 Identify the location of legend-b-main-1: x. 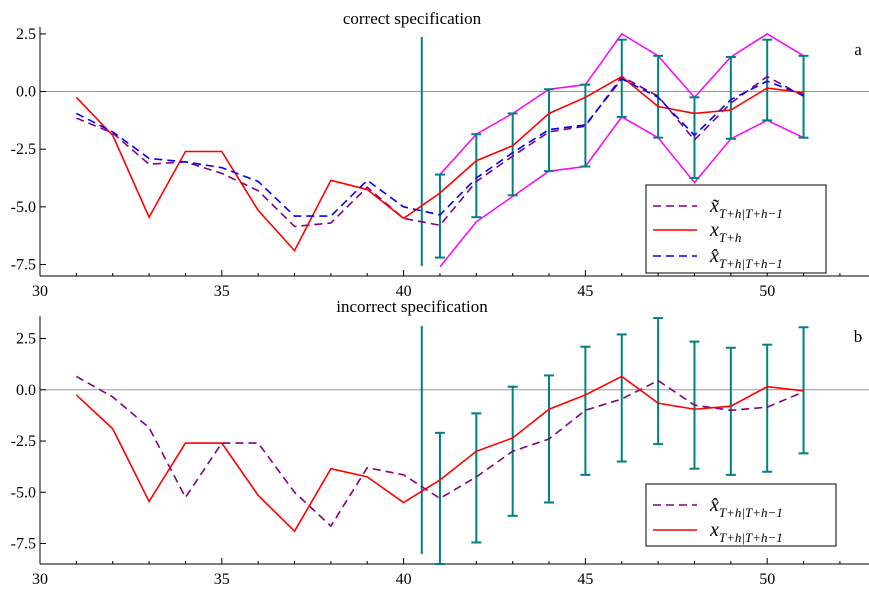
(714, 530).